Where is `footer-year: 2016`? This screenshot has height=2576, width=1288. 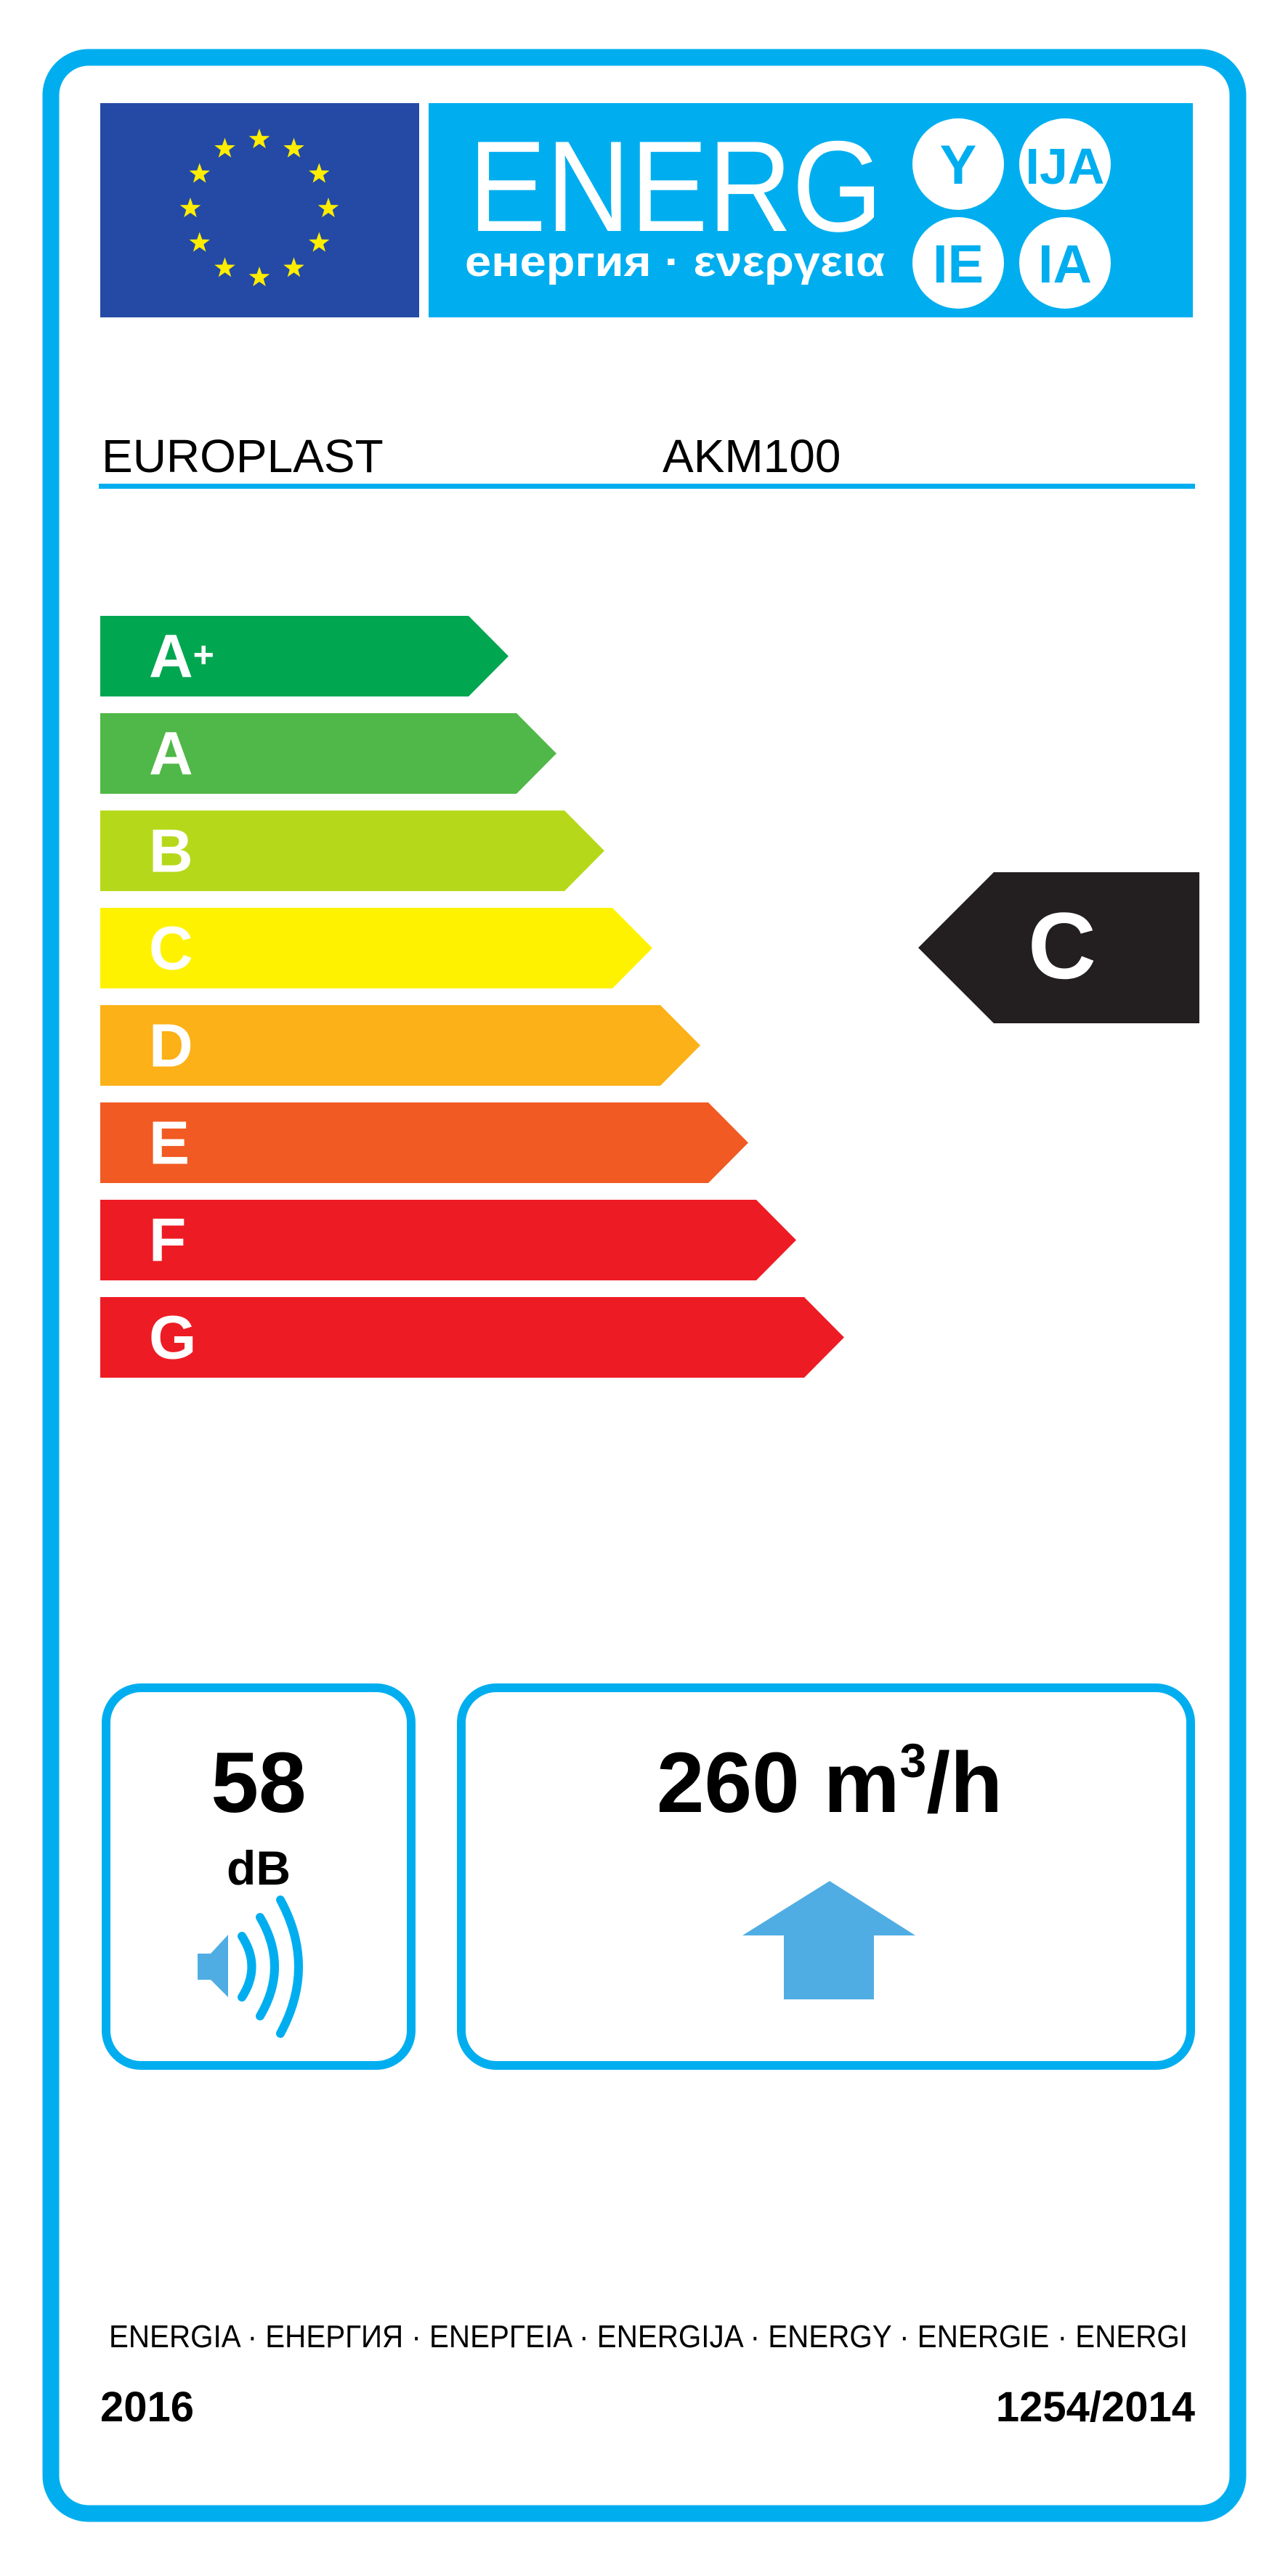
footer-year: 2016 is located at coordinates (147, 2408).